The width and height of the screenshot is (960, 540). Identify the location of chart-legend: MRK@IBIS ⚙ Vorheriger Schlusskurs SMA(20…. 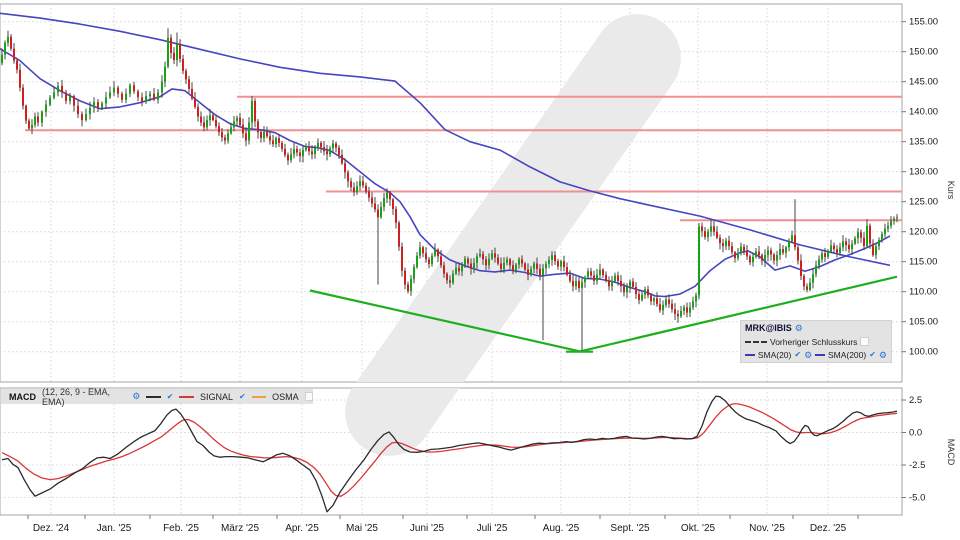
(816, 341).